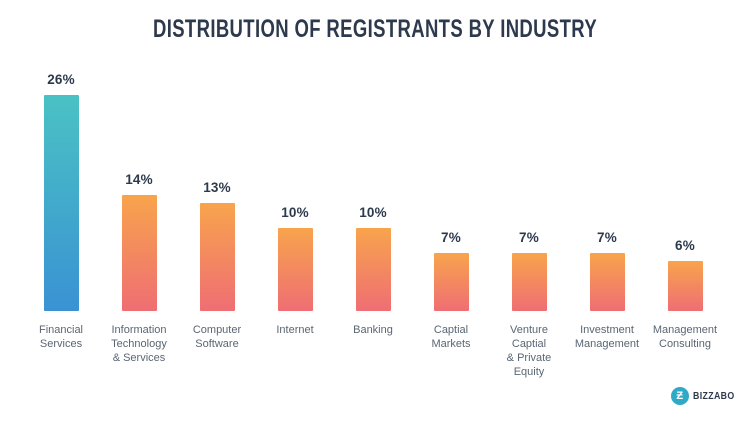 The image size is (750, 421). What do you see at coordinates (375, 29) in the screenshot?
I see `chart-title: DISTRIBUTION OF REGISTRANTS BY INDUSTRY` at bounding box center [375, 29].